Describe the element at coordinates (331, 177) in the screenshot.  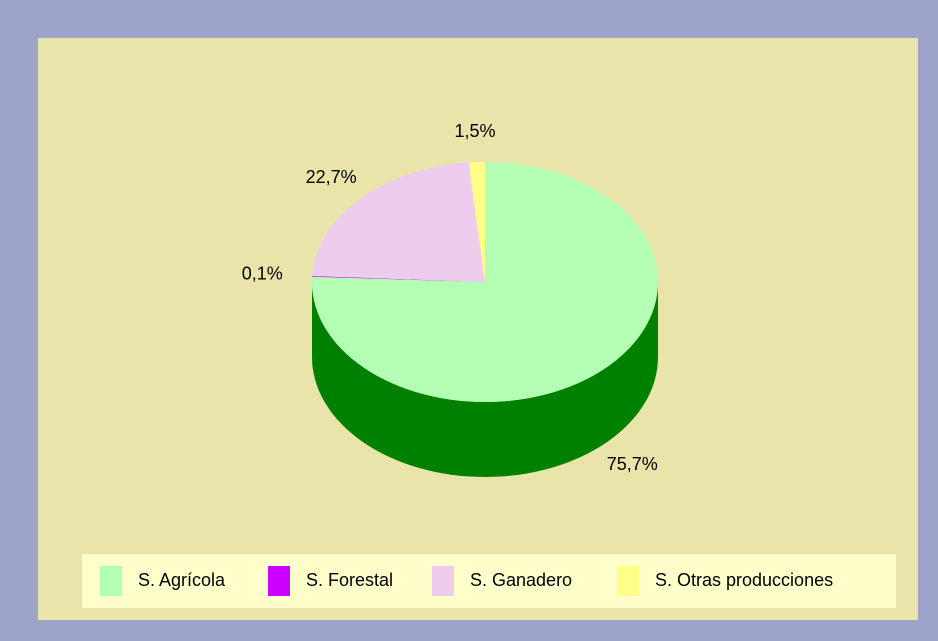
I see `data-label: 22,7%` at that location.